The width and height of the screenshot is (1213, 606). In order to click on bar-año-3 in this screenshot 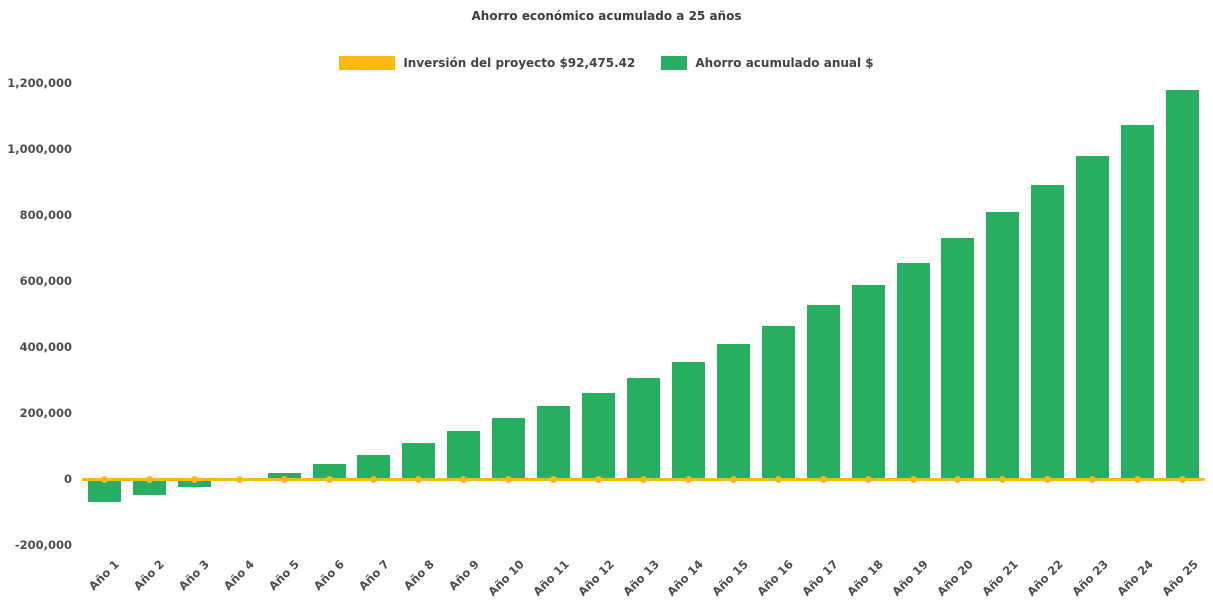, I will do `click(194, 483)`.